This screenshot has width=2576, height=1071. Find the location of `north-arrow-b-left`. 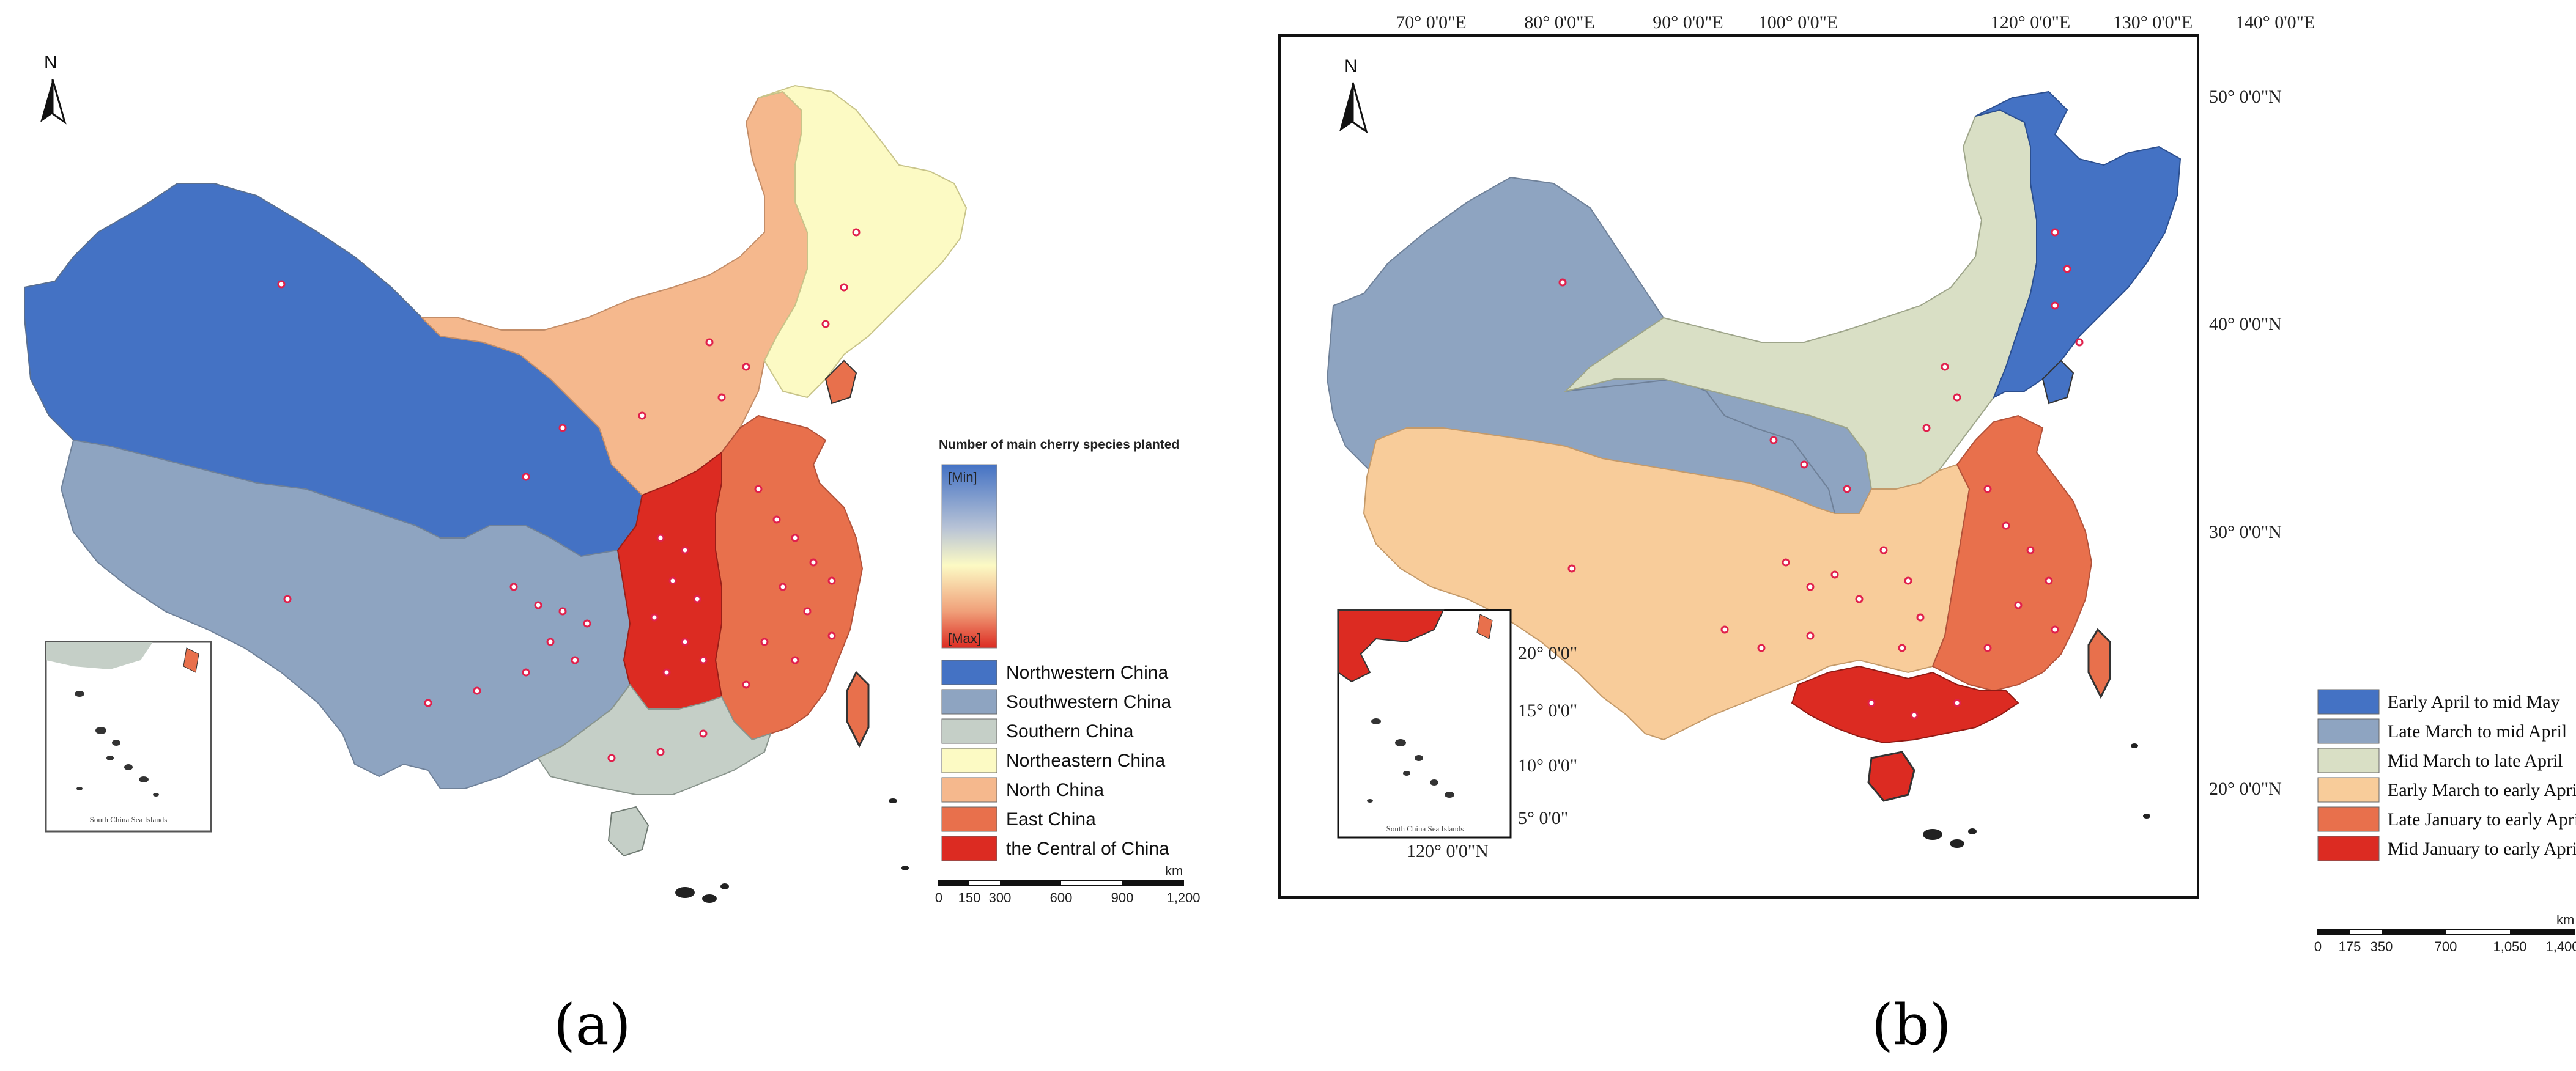

north-arrow-b-left is located at coordinates (1346, 107).